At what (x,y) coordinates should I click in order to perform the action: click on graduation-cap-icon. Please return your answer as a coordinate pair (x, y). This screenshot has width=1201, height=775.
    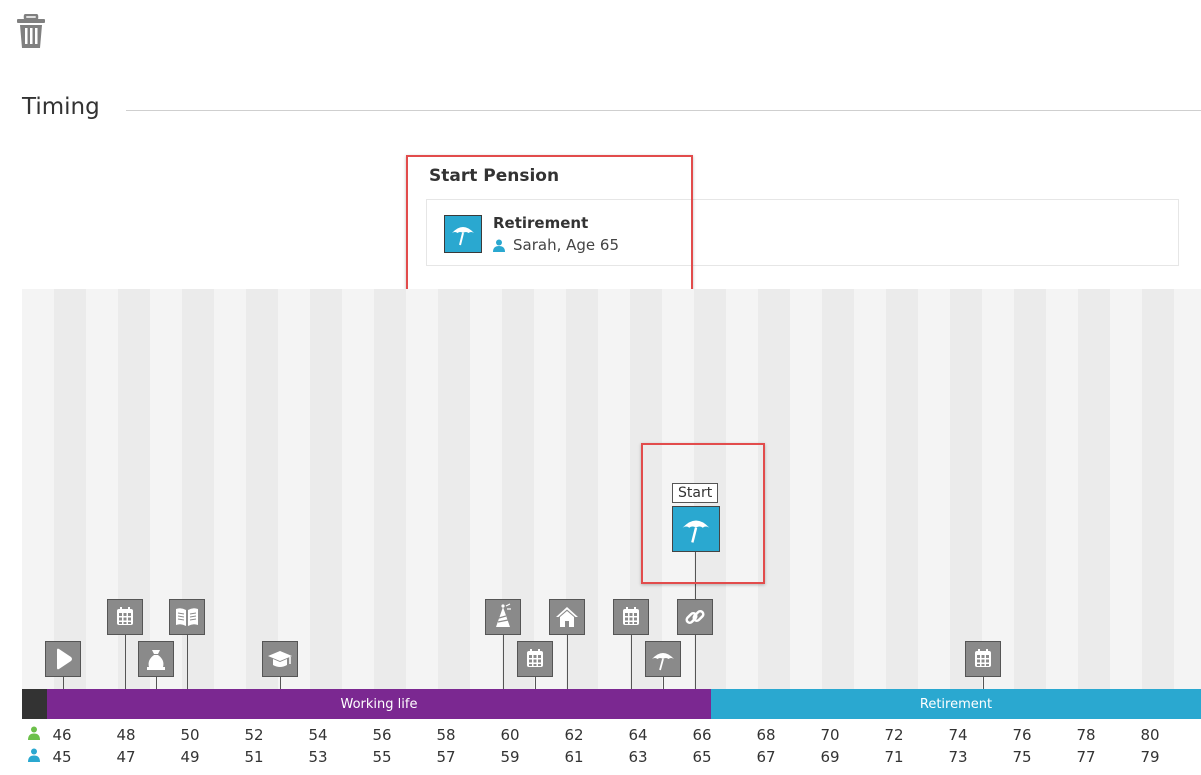
    Looking at the image, I should click on (280, 659).